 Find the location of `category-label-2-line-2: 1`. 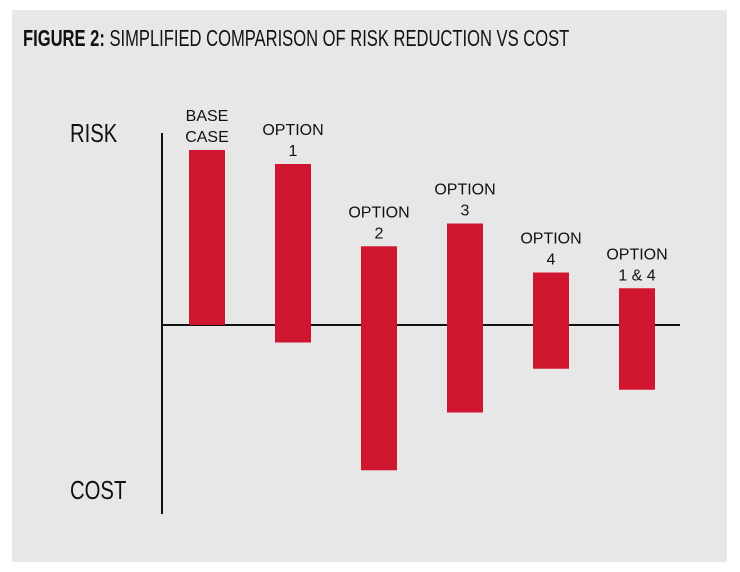

category-label-2-line-2: 1 is located at coordinates (293, 151).